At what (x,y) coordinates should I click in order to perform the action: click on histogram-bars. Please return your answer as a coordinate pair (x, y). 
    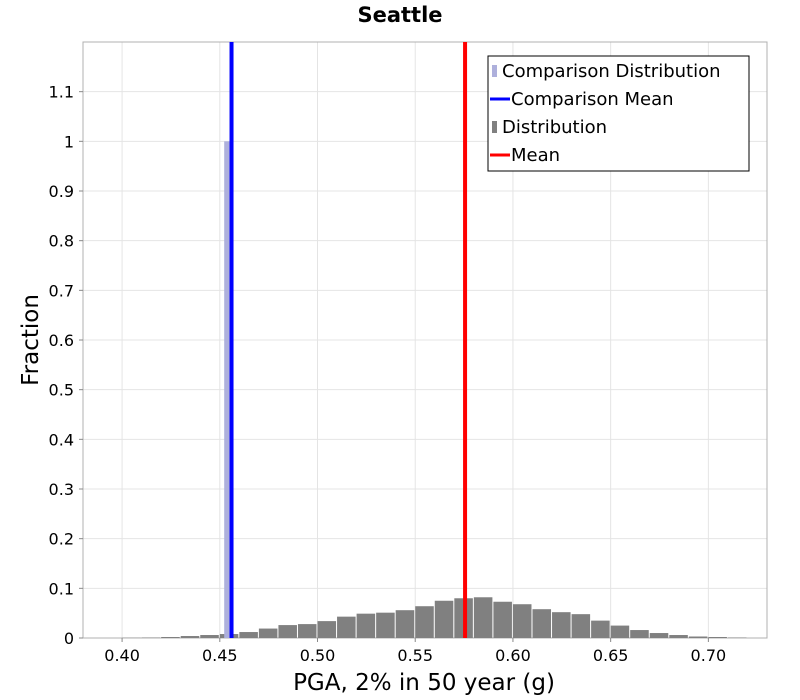
    Looking at the image, I should click on (434, 617).